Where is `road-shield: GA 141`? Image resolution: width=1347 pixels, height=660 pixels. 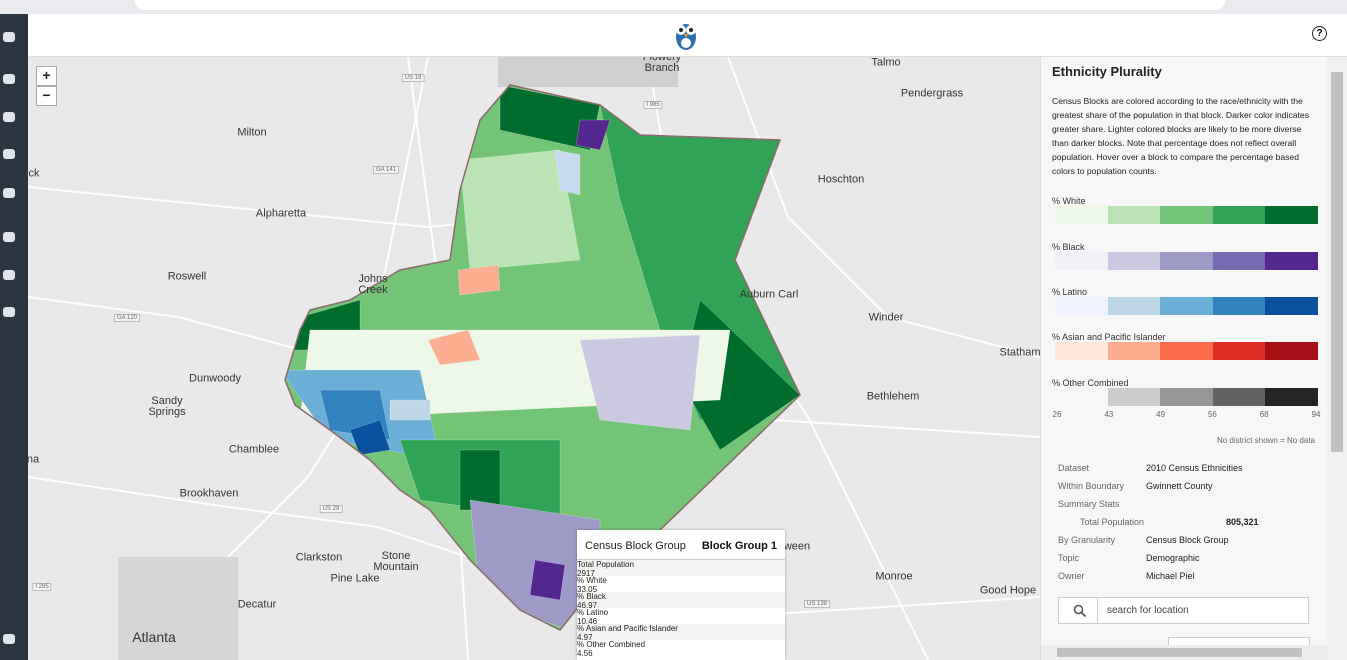 road-shield: GA 141 is located at coordinates (386, 170).